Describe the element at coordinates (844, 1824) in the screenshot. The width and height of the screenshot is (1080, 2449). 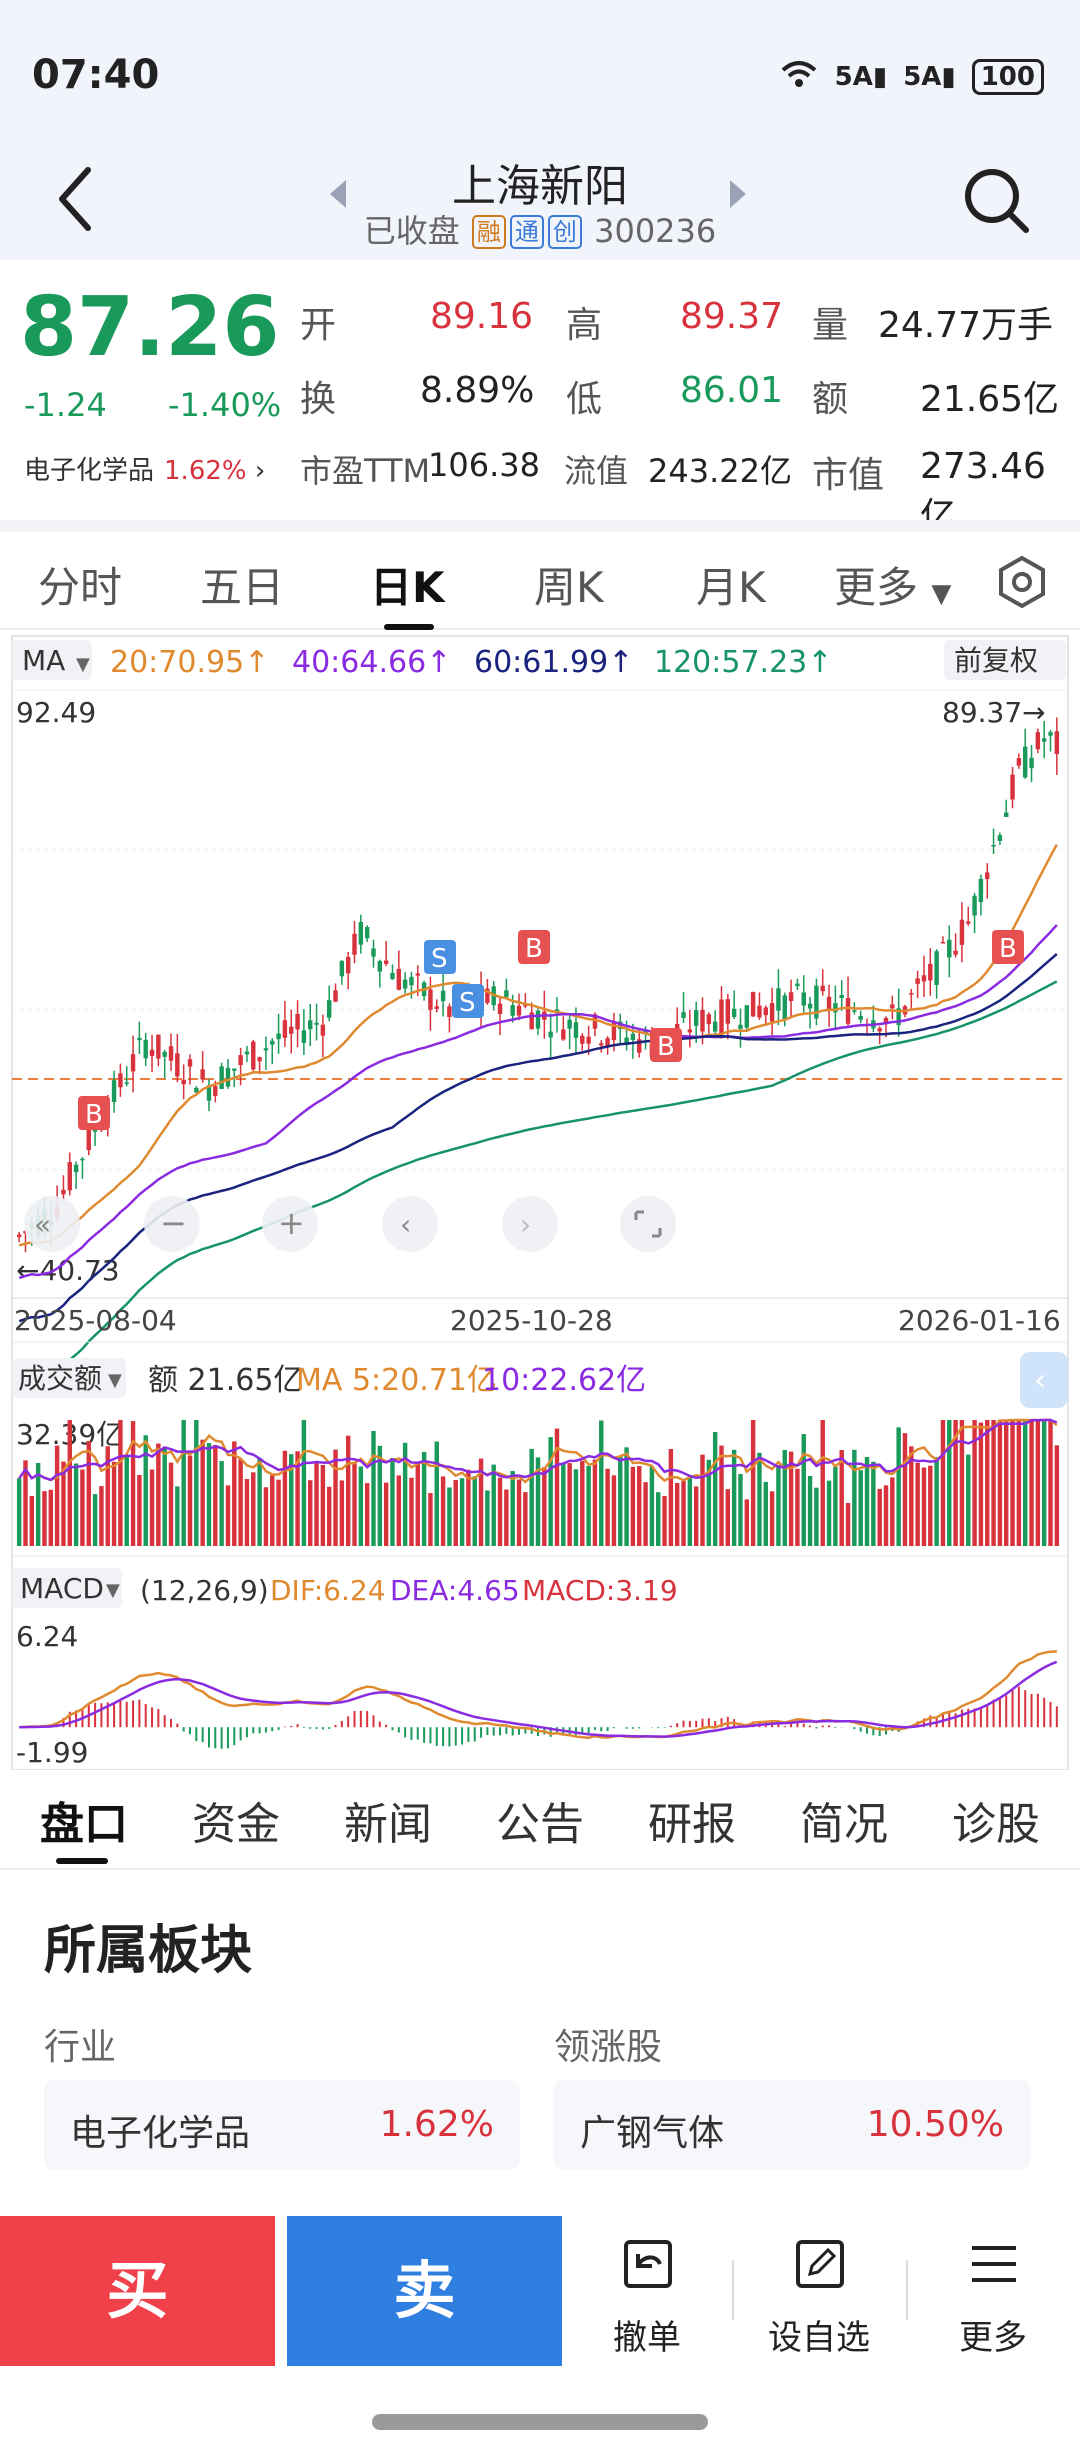
I see `tab-profile: 简况` at that location.